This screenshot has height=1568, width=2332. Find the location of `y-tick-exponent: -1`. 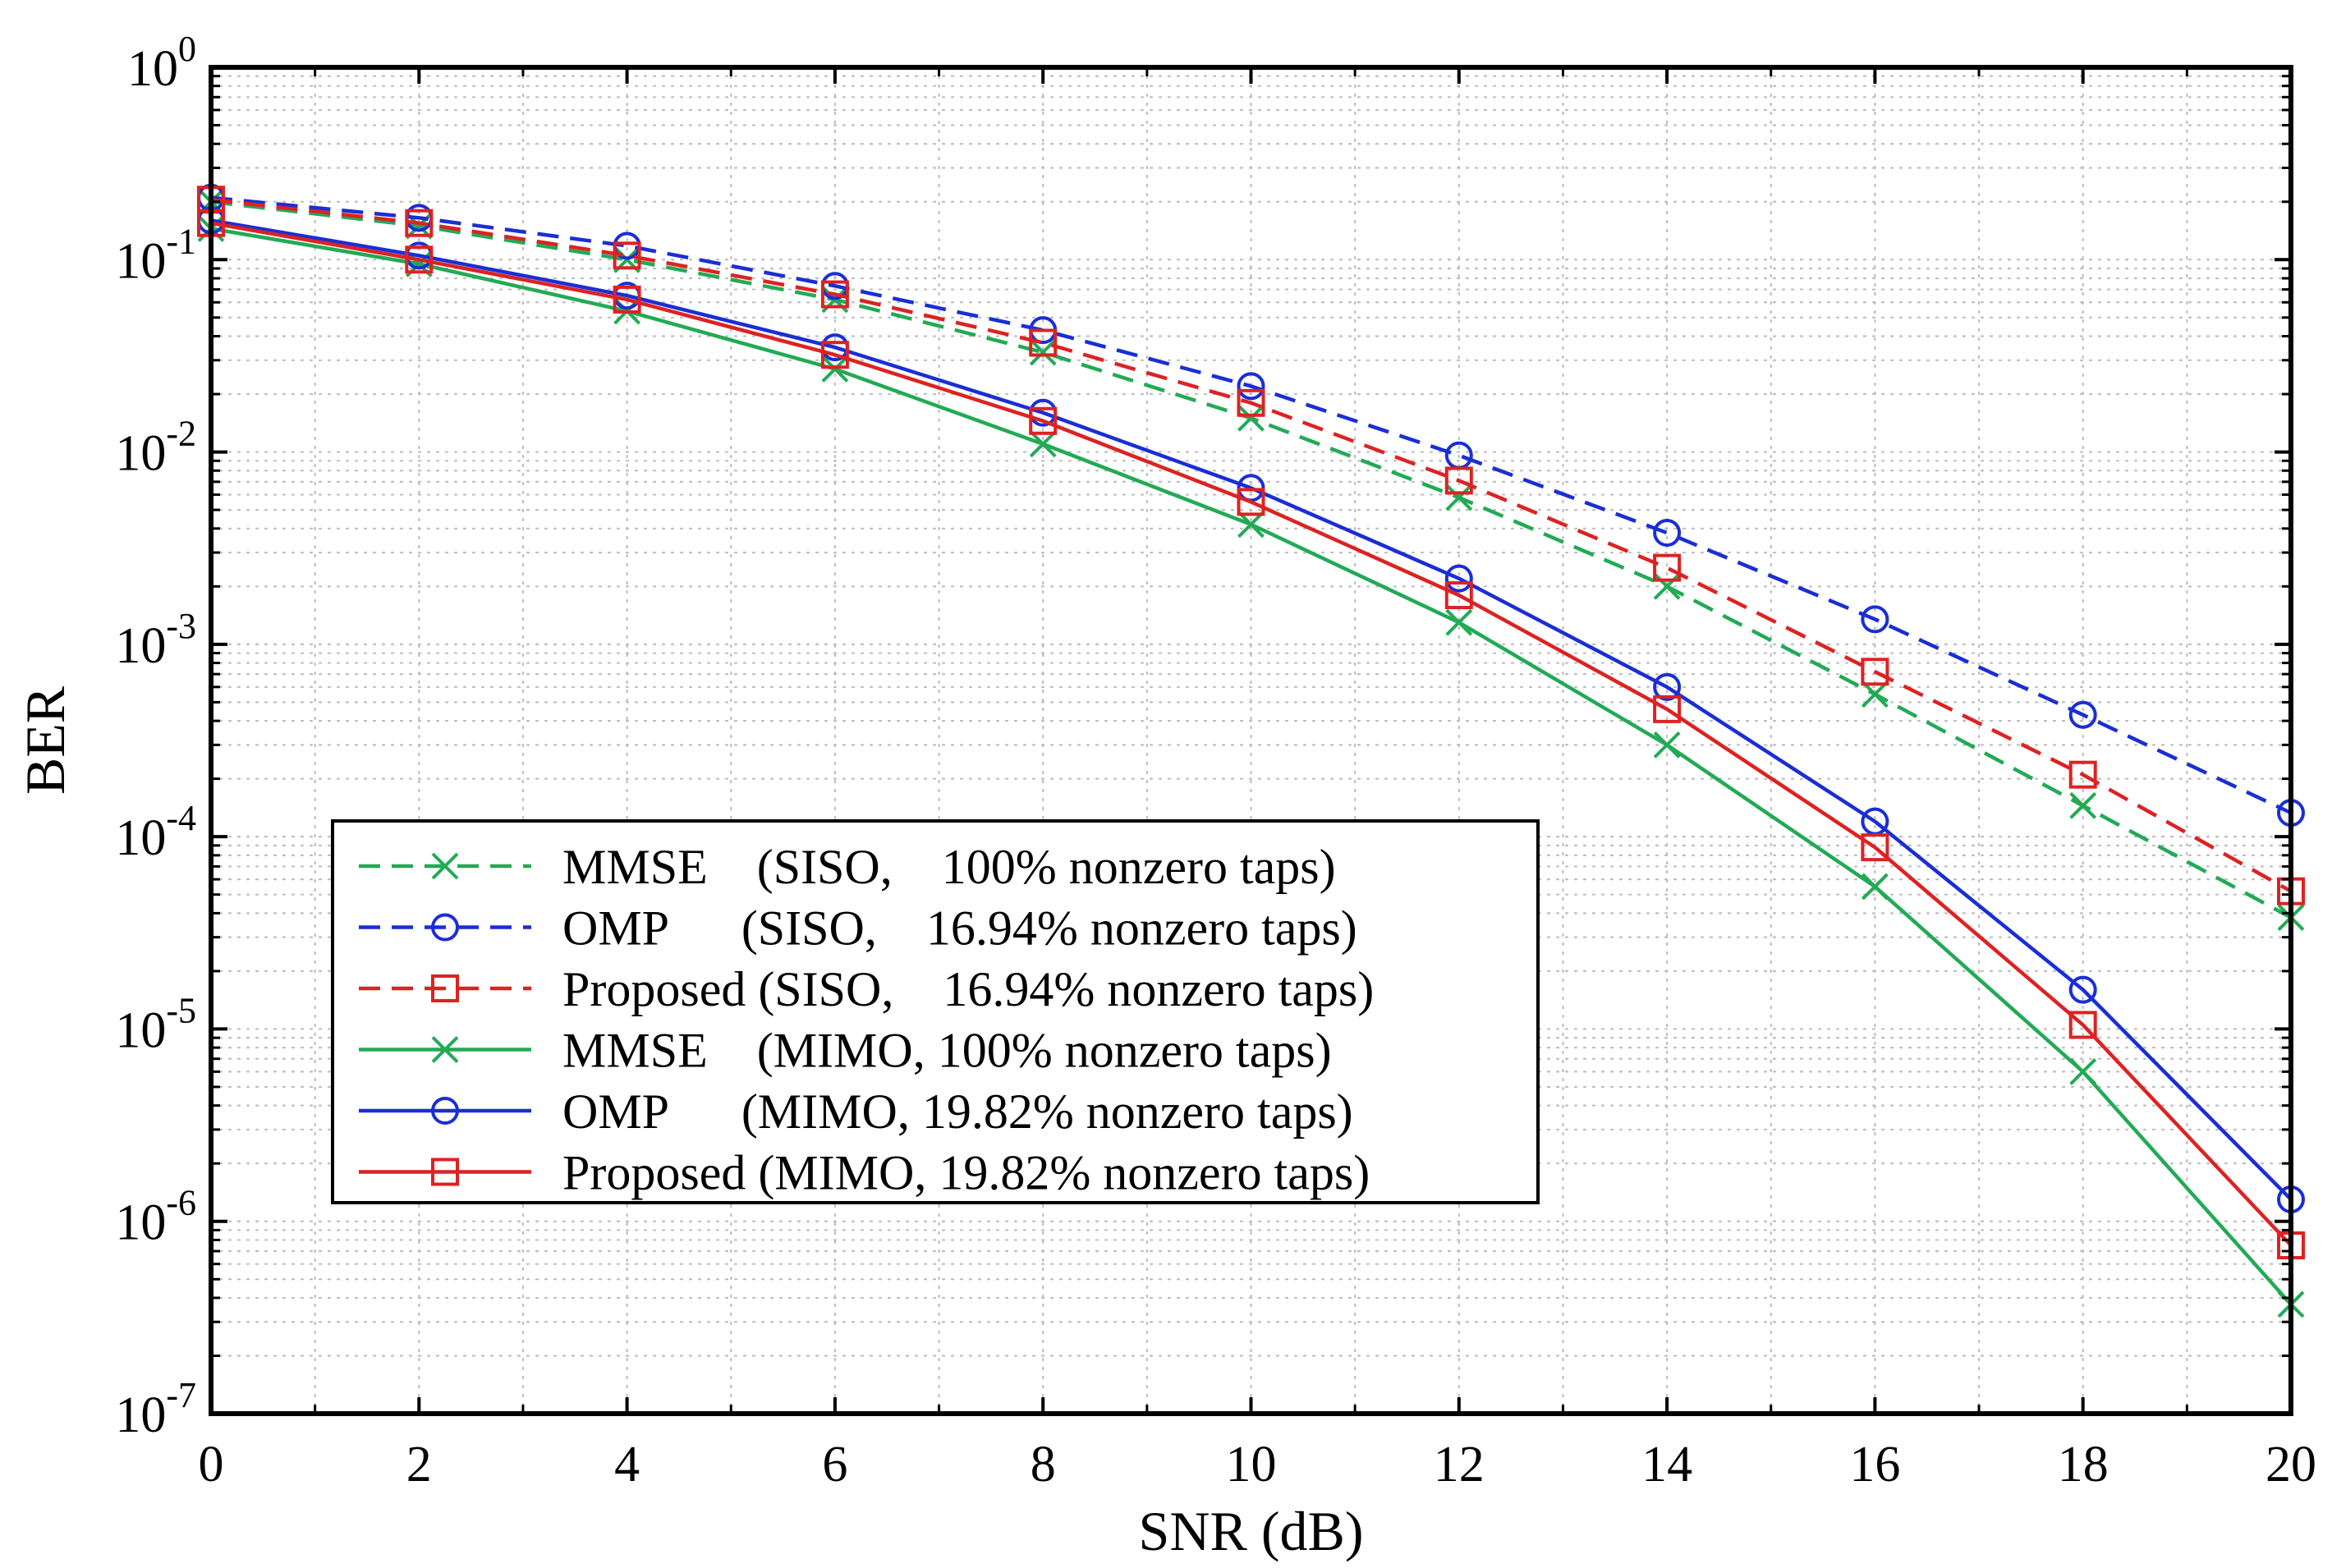

y-tick-exponent: -1 is located at coordinates (181, 241).